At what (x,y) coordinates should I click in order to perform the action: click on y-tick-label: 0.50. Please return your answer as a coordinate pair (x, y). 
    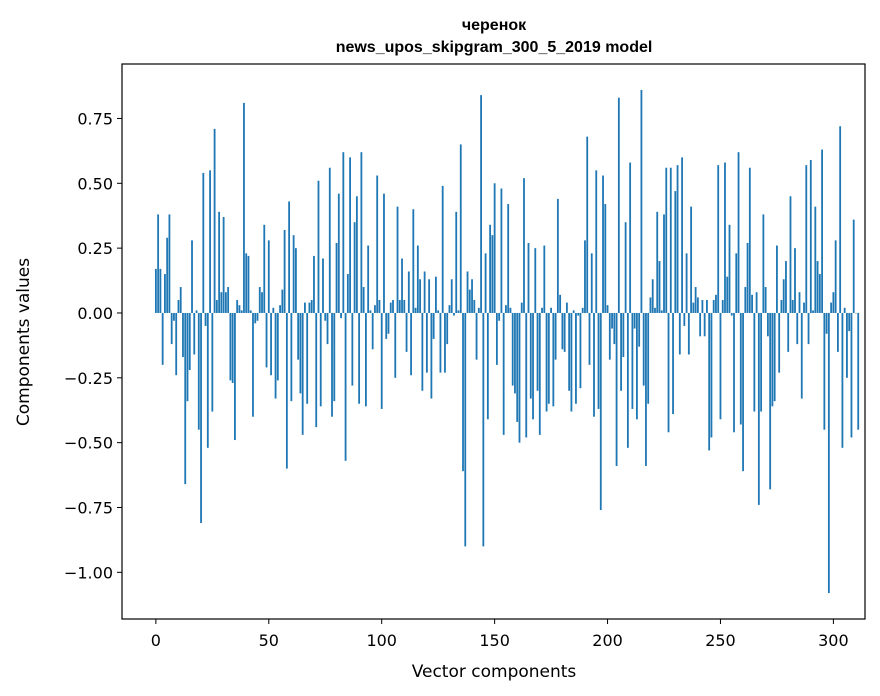
    Looking at the image, I should click on (95, 183).